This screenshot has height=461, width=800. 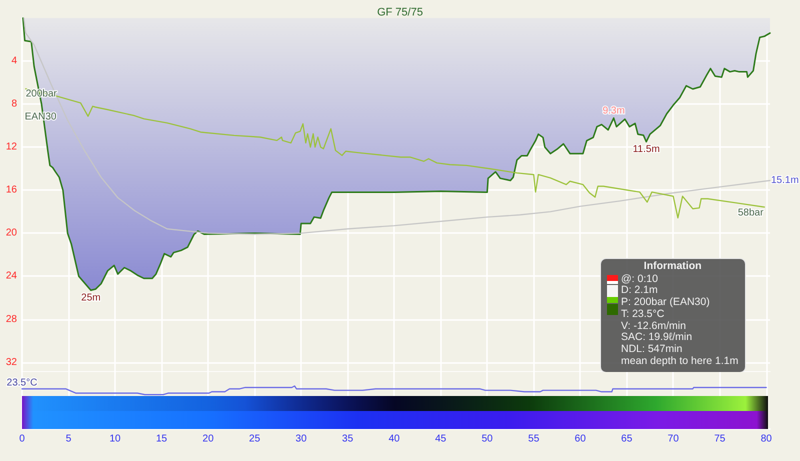 What do you see at coordinates (91, 298) in the screenshot?
I see `data-label: 25m` at bounding box center [91, 298].